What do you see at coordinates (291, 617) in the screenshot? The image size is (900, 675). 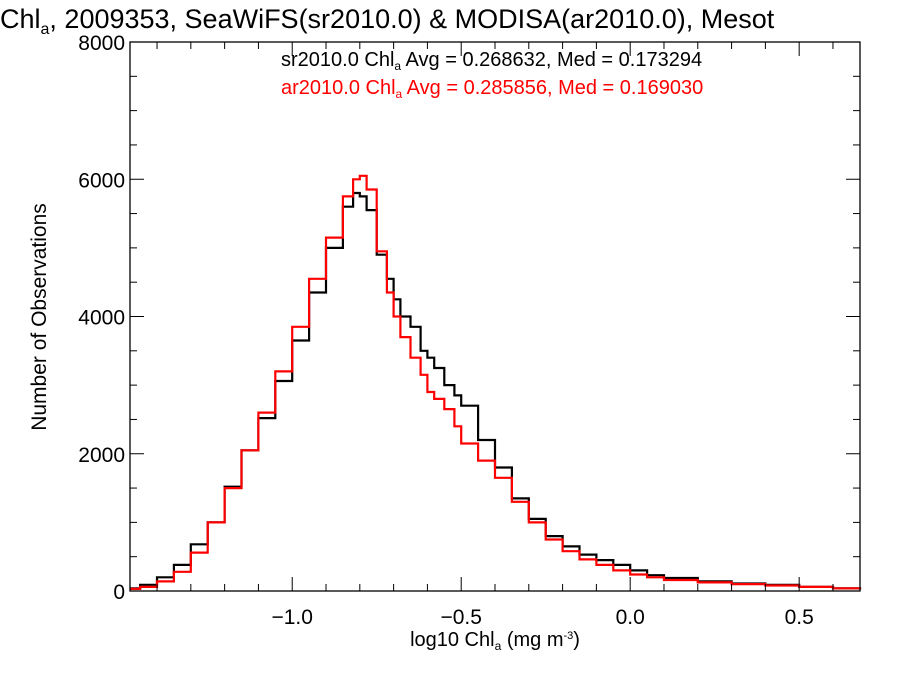 I see `x-tick-label: −1.0` at bounding box center [291, 617].